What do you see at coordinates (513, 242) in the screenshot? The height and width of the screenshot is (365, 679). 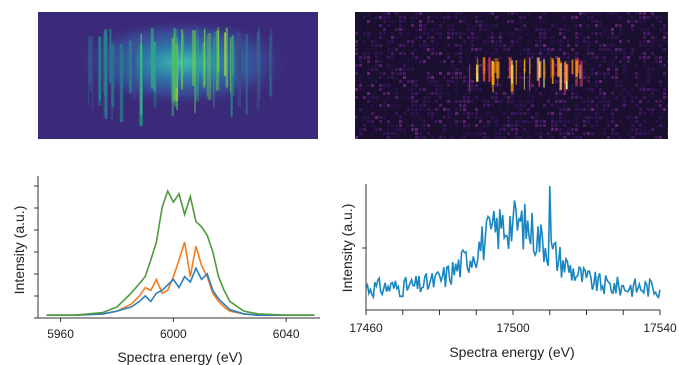 I see `right-series-lines` at bounding box center [513, 242].